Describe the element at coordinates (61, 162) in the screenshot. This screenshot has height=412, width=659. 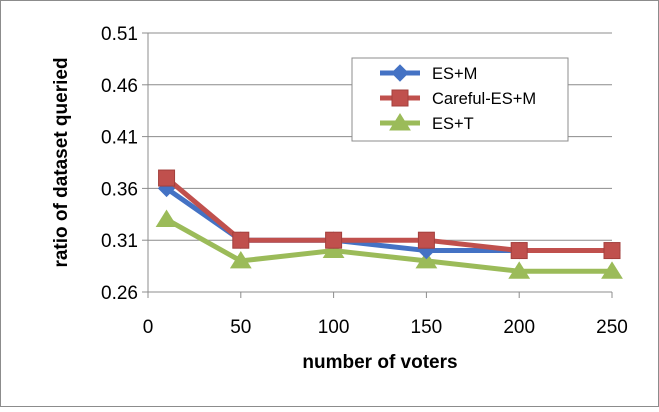
I see `y-axis-title: ratio of dataset queried` at that location.